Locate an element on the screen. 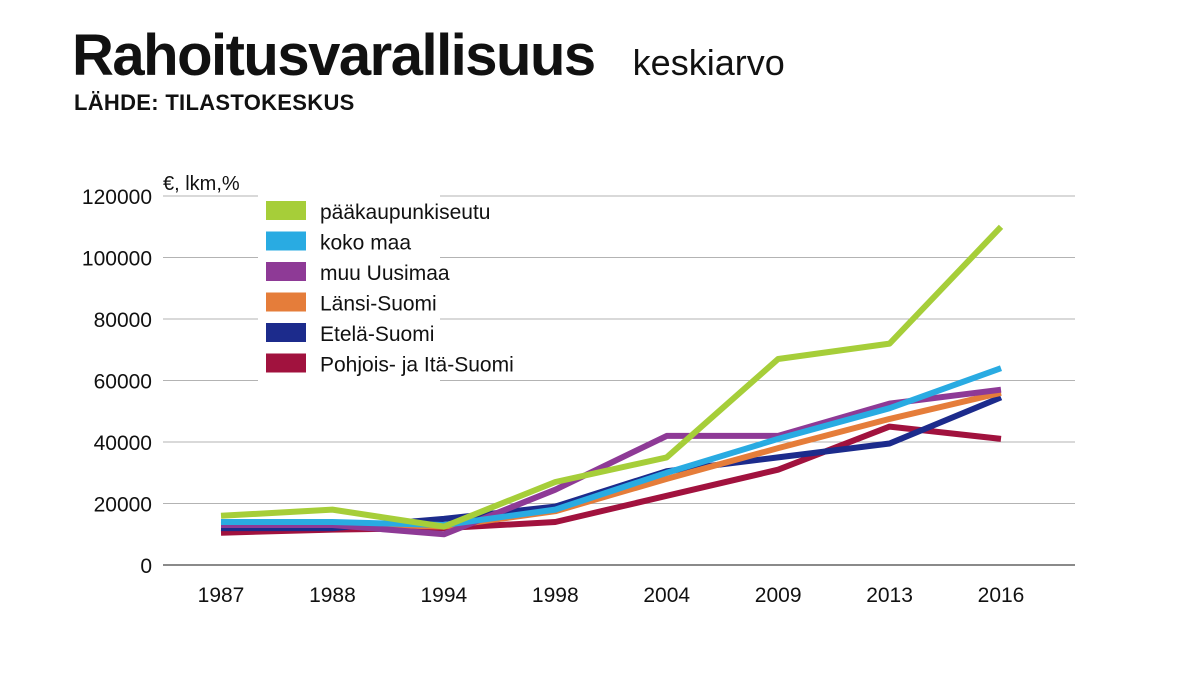  x-tick-label: 1987 is located at coordinates (221, 595).